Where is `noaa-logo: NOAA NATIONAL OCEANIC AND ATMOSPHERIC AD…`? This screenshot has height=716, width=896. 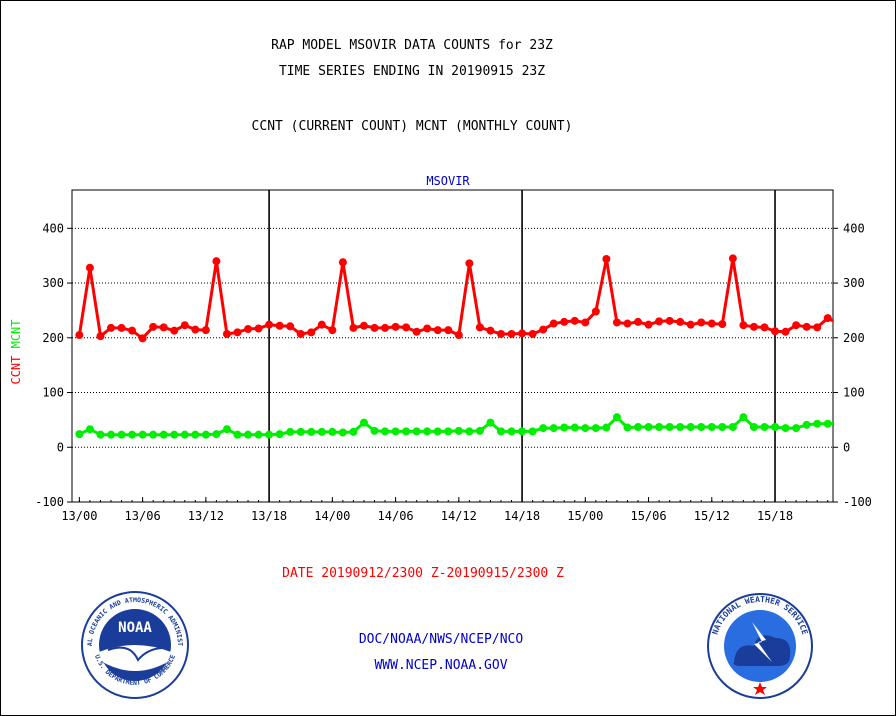 noaa-logo: NOAA NATIONAL OCEANIC AND ATMOSPHERIC AD… is located at coordinates (134, 644).